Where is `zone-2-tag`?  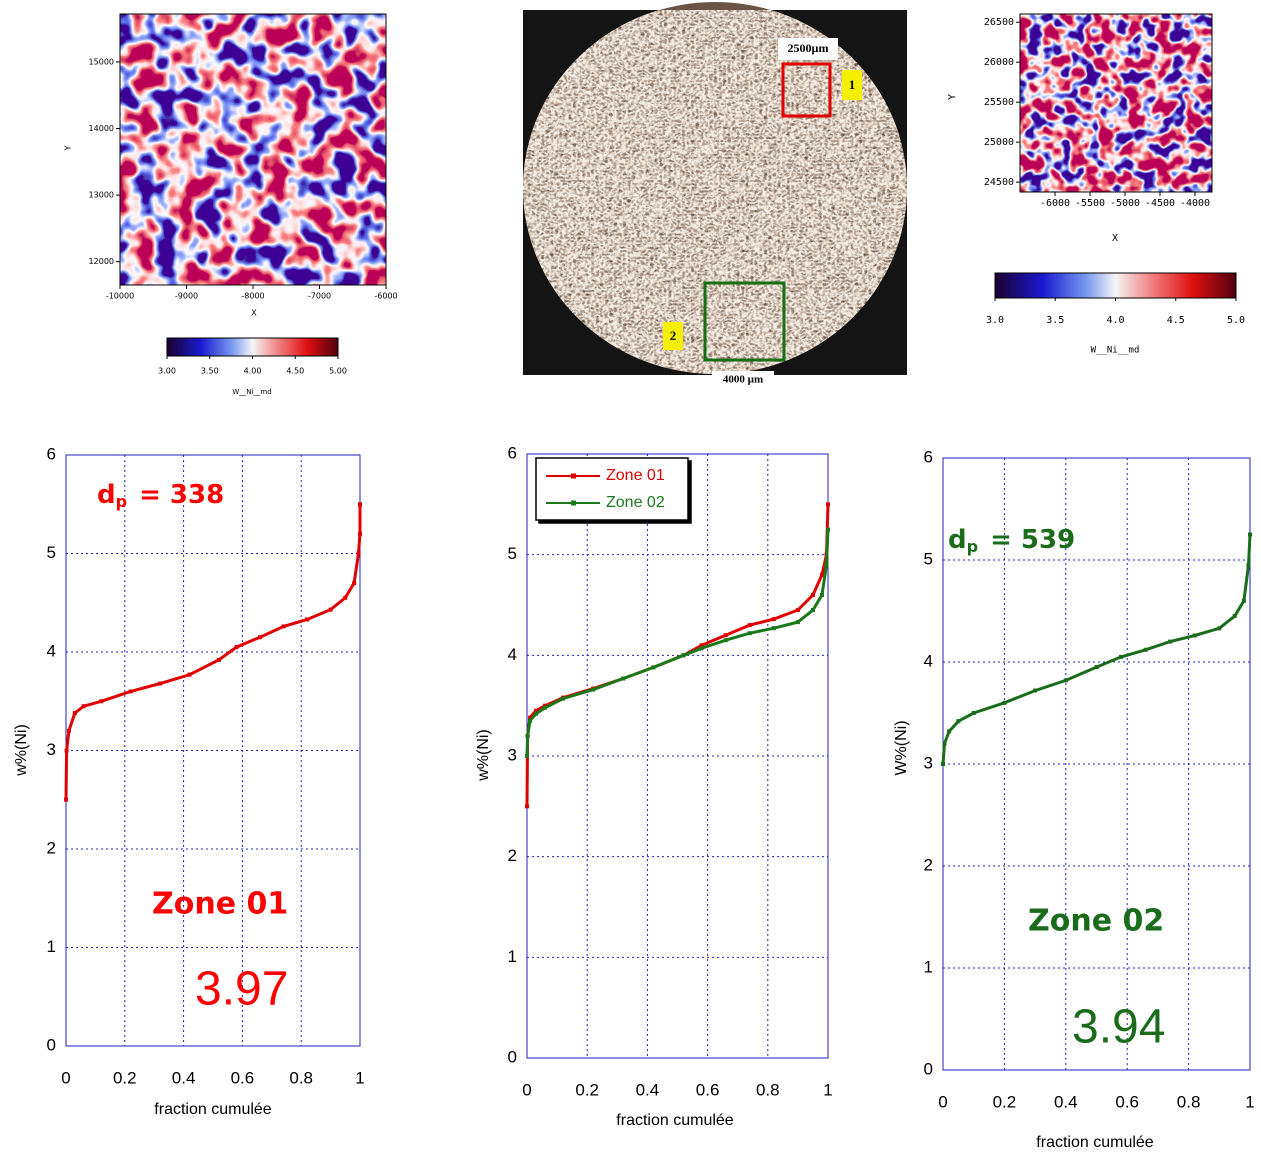 zone-2-tag is located at coordinates (673, 336).